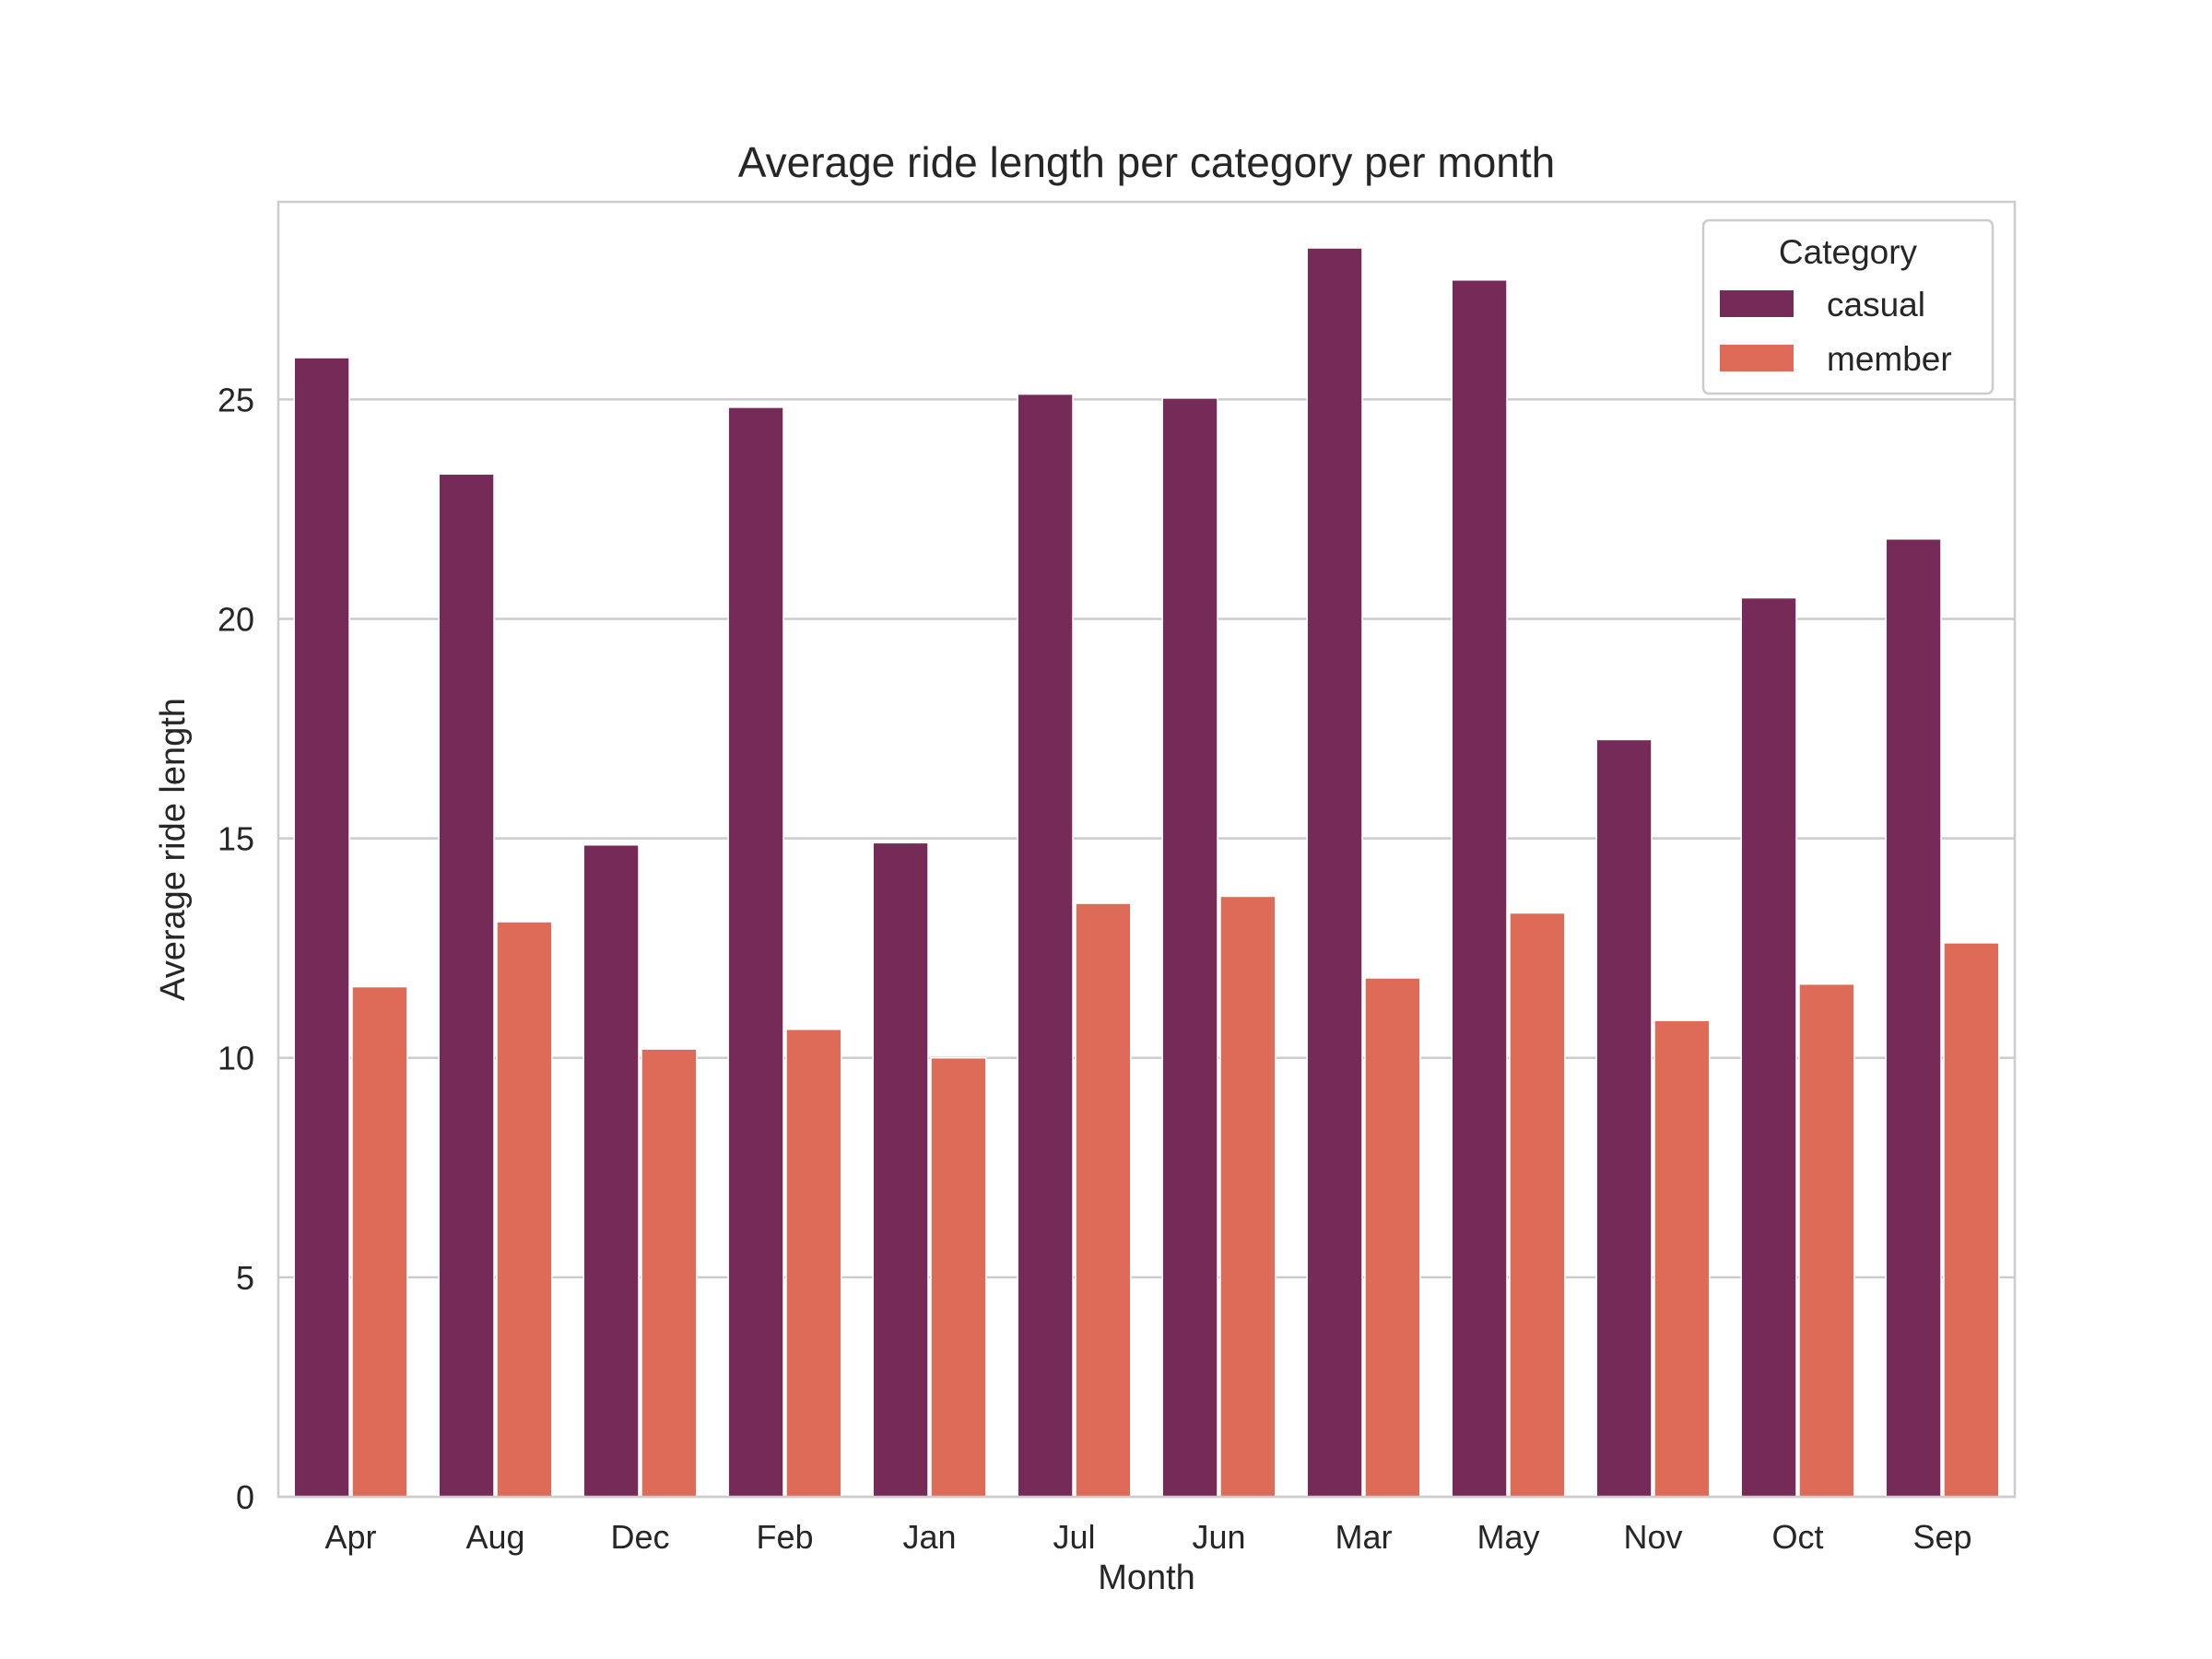  I want to click on bar-casual-oct, so click(1768, 1047).